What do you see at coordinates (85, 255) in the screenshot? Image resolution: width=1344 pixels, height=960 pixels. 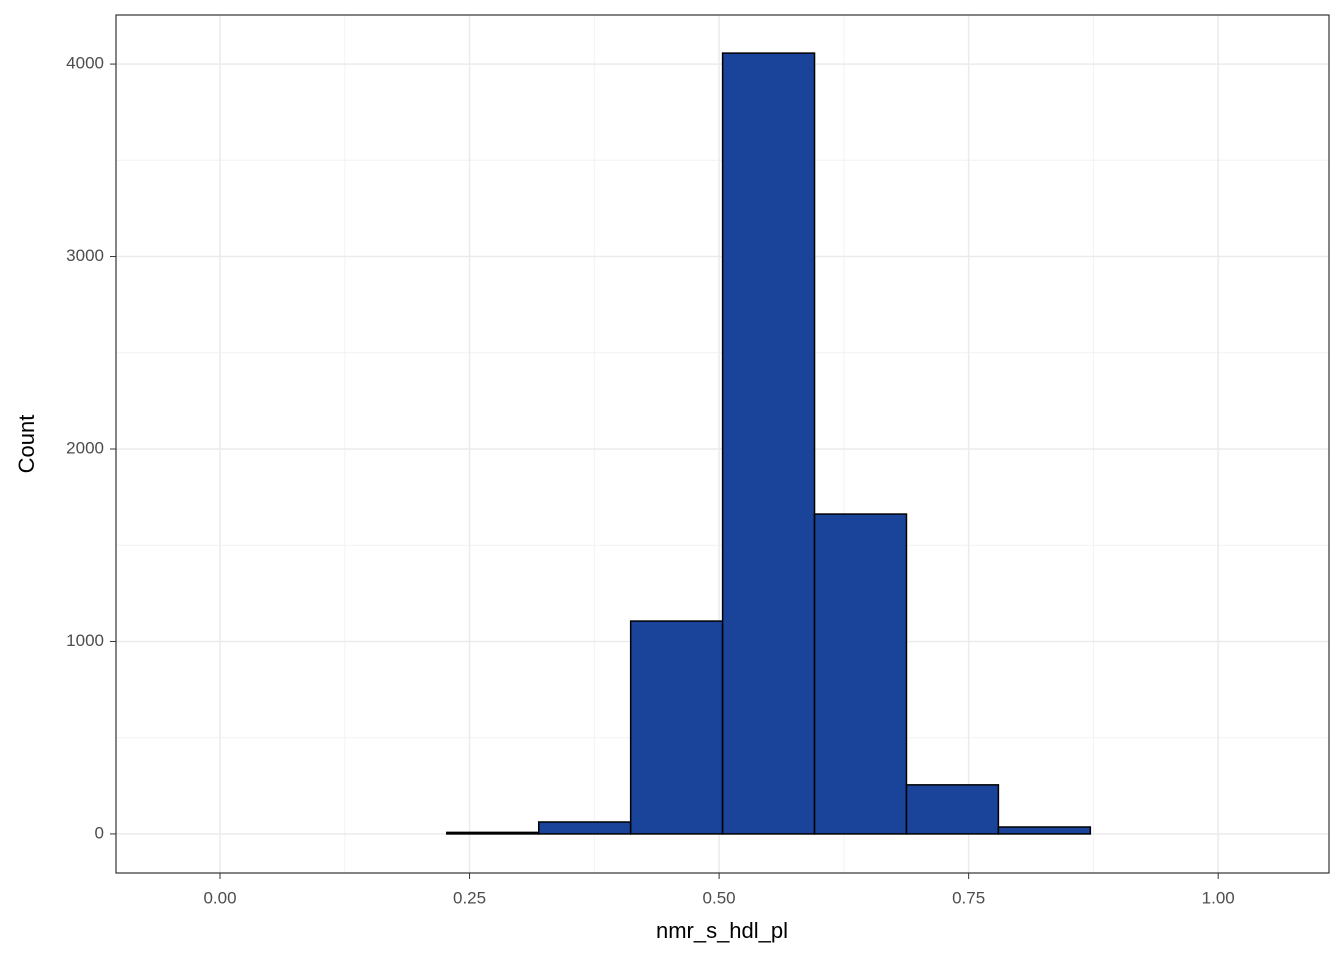 I see `y-tick-label: 3000` at bounding box center [85, 255].